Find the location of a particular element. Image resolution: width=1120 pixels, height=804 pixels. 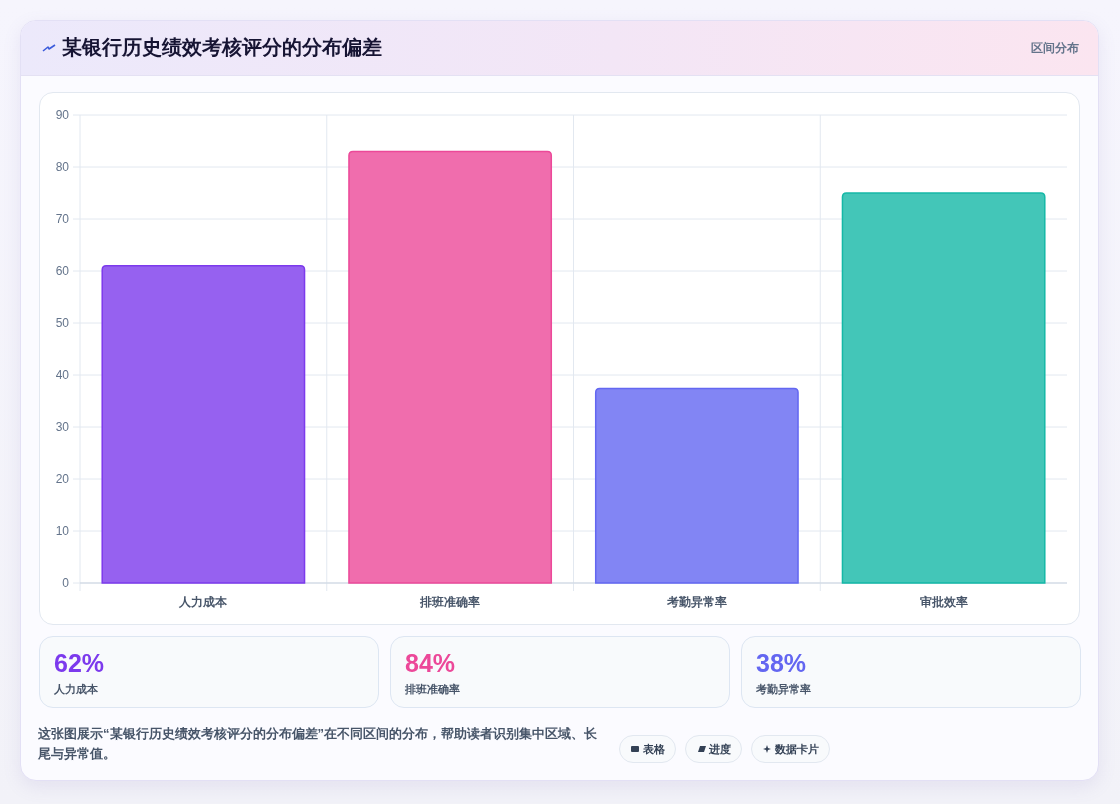

y-tick-label: 40 is located at coordinates (62, 375).